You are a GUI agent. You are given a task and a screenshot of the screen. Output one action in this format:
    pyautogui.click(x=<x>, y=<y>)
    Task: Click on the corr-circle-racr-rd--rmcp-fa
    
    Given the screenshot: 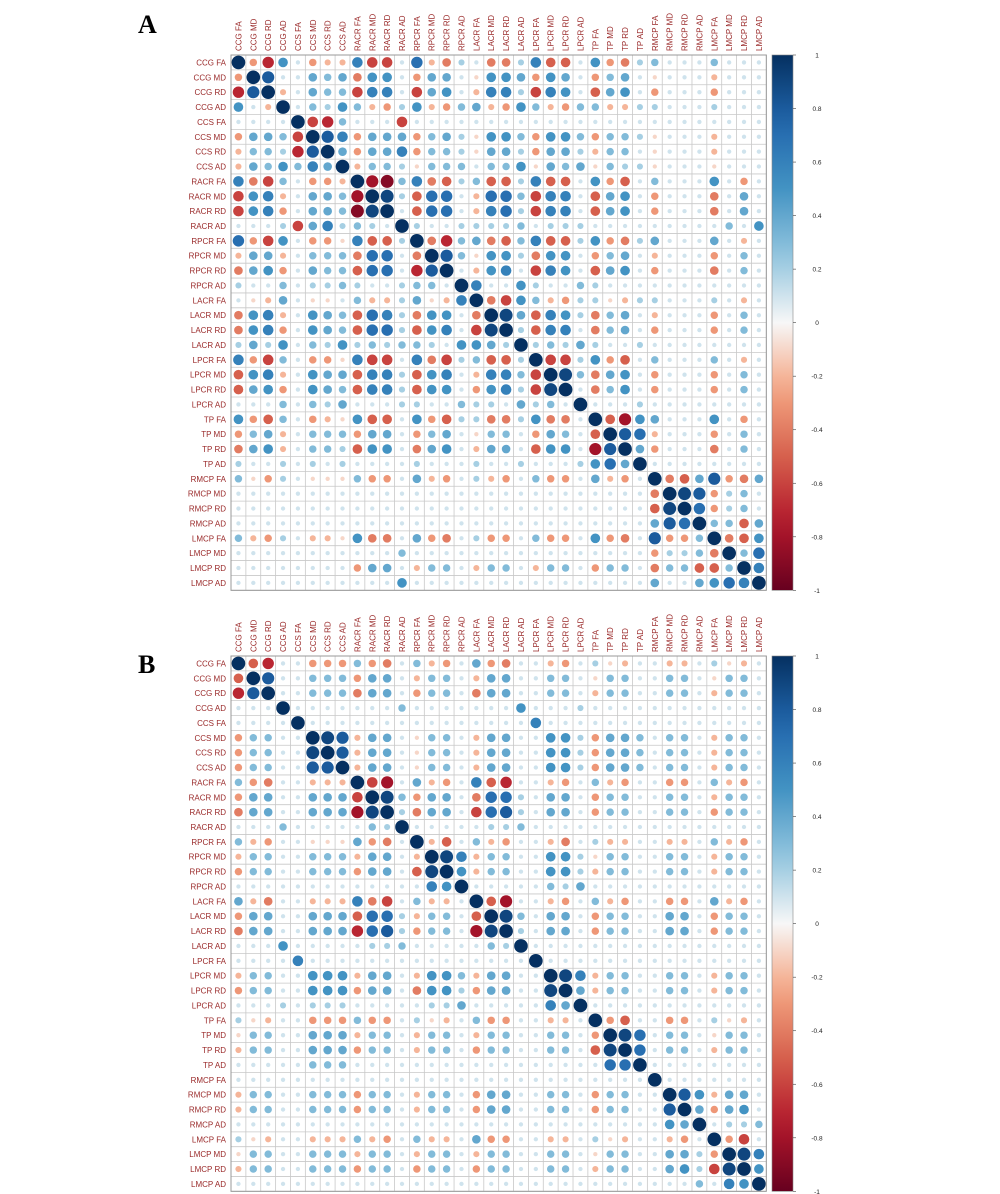 What is the action you would take?
    pyautogui.click(x=655, y=211)
    